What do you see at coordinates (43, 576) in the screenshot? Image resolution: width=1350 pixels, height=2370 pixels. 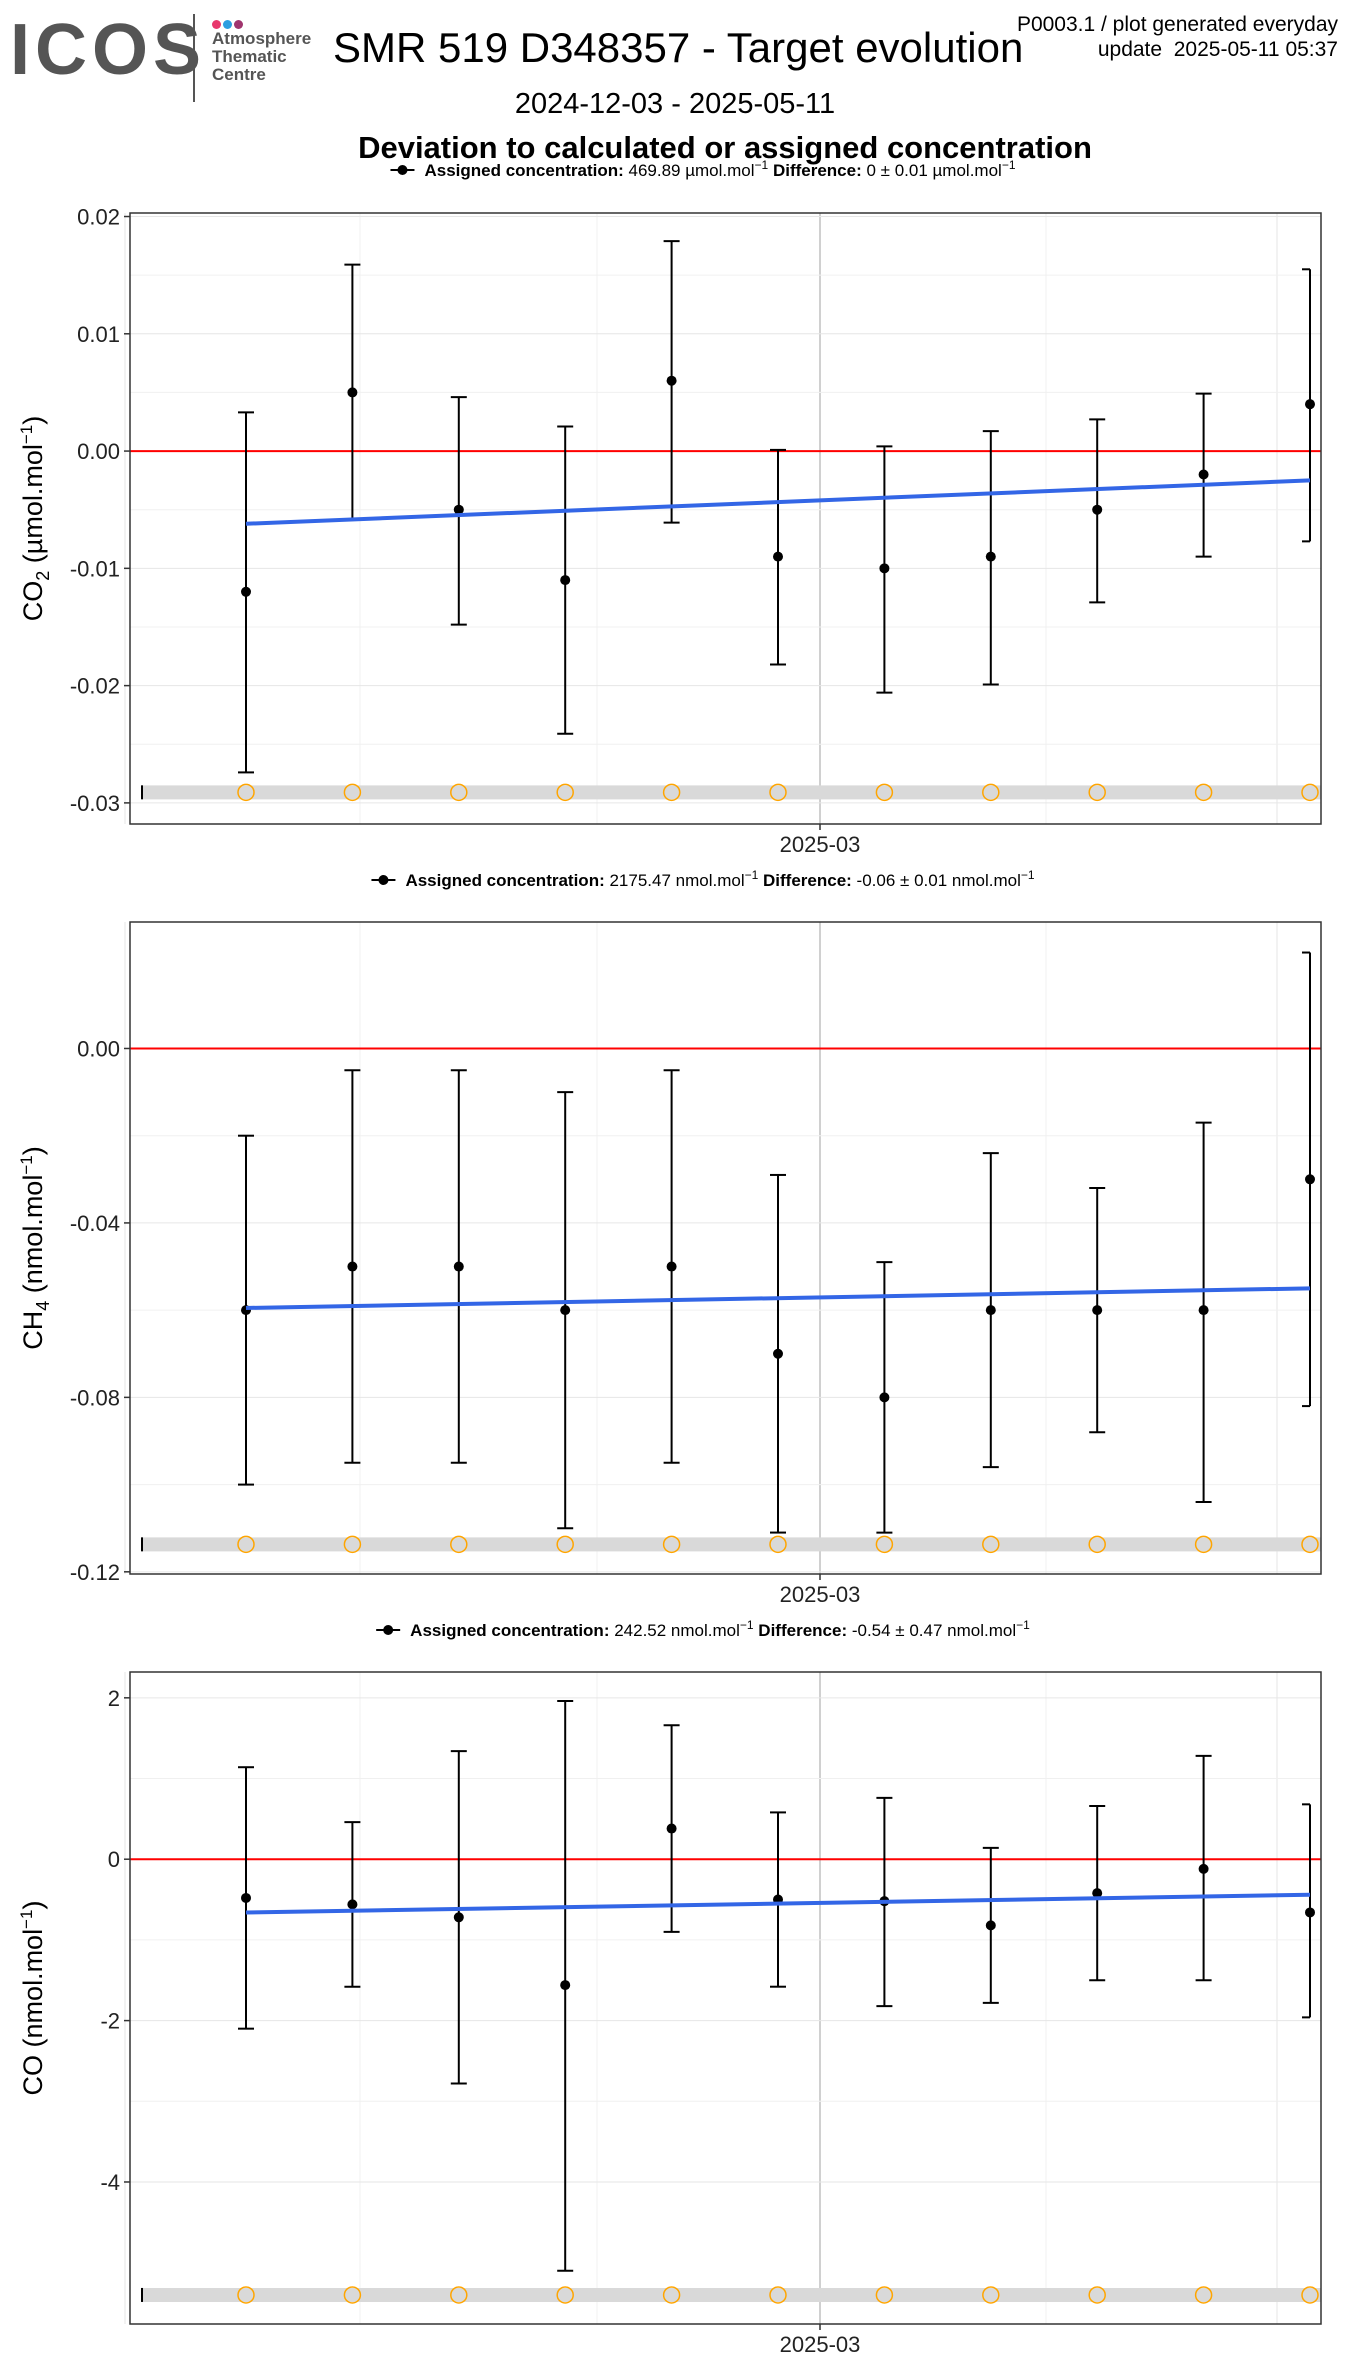 I see `y-label-subscript: 2` at bounding box center [43, 576].